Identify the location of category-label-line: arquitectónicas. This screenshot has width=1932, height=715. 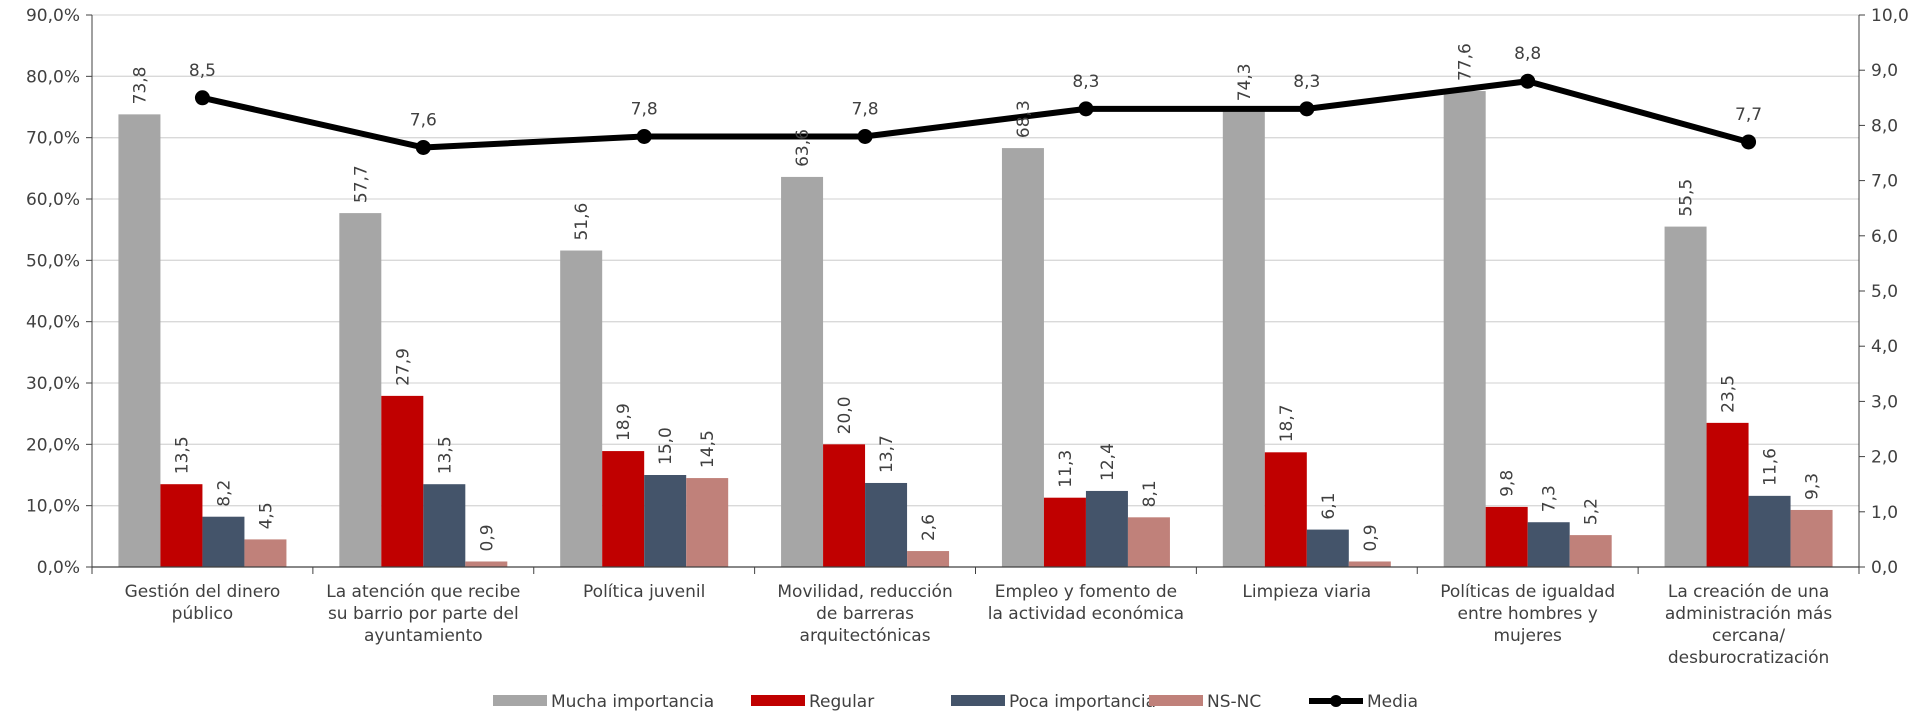
(865, 636).